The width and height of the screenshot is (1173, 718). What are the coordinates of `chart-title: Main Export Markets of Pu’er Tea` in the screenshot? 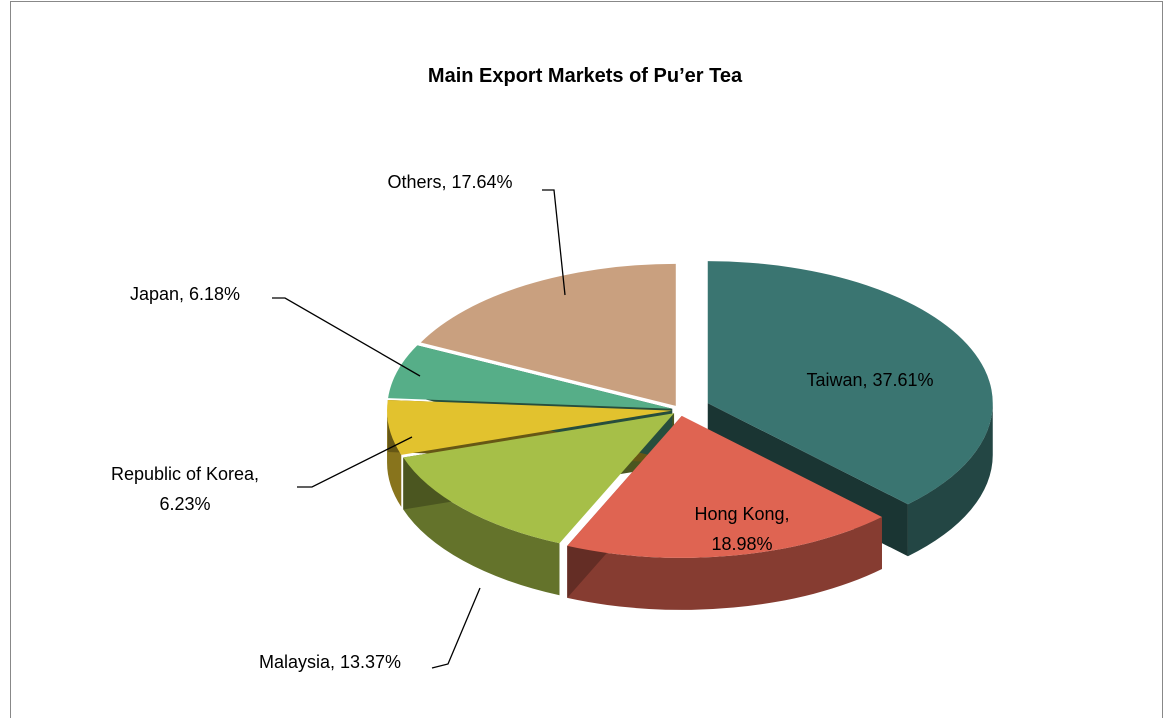 It's located at (585, 76).